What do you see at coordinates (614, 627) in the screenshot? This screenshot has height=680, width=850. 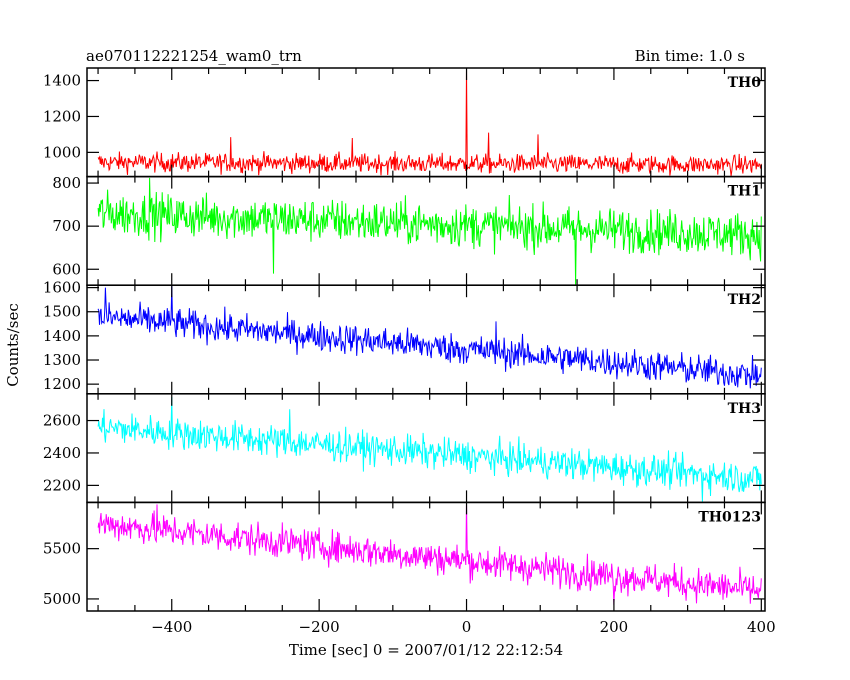 I see `x-tick-label: 200` at bounding box center [614, 627].